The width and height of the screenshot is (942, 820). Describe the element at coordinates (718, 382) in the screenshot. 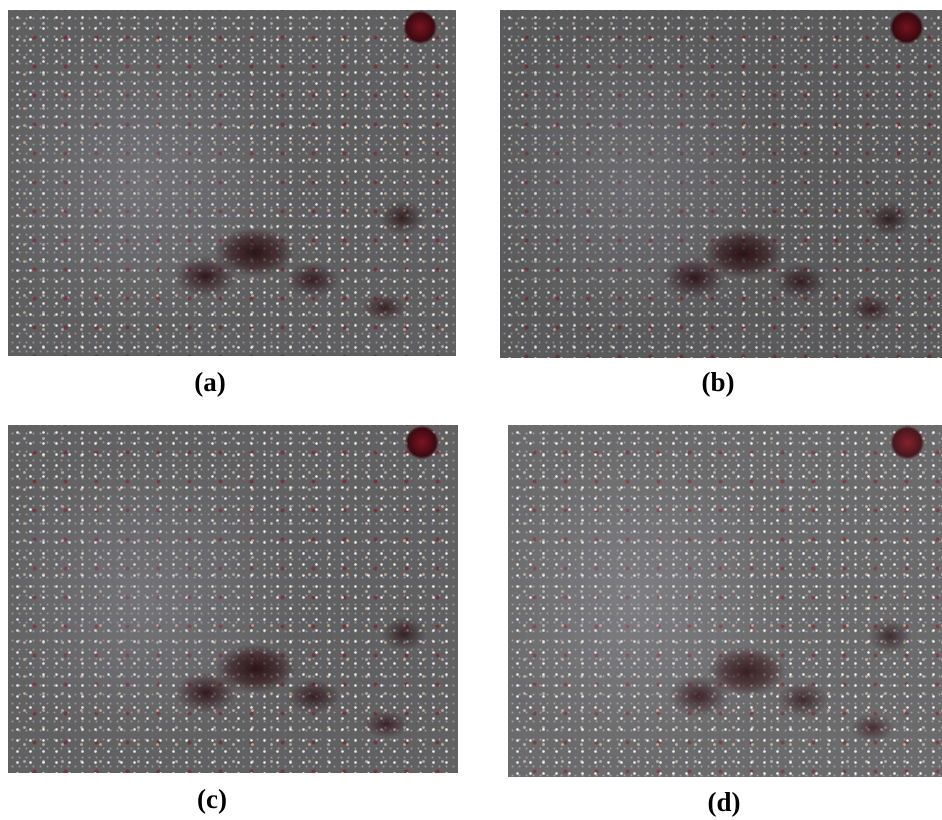

I see `panel-label: (b)` at that location.